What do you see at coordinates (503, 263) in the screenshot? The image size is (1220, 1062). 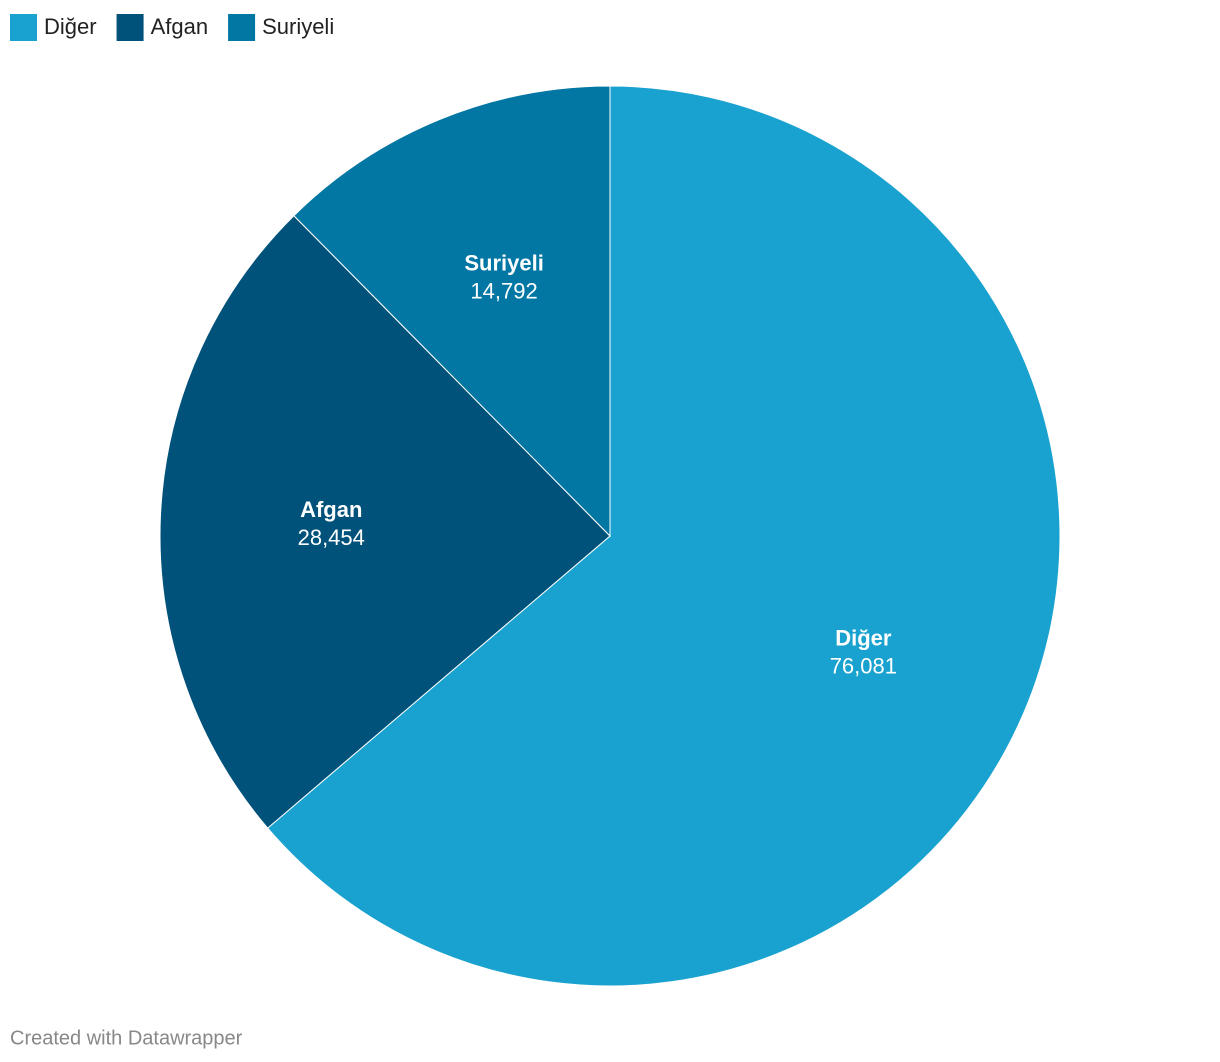 I see `slice-label: Suriyeli` at bounding box center [503, 263].